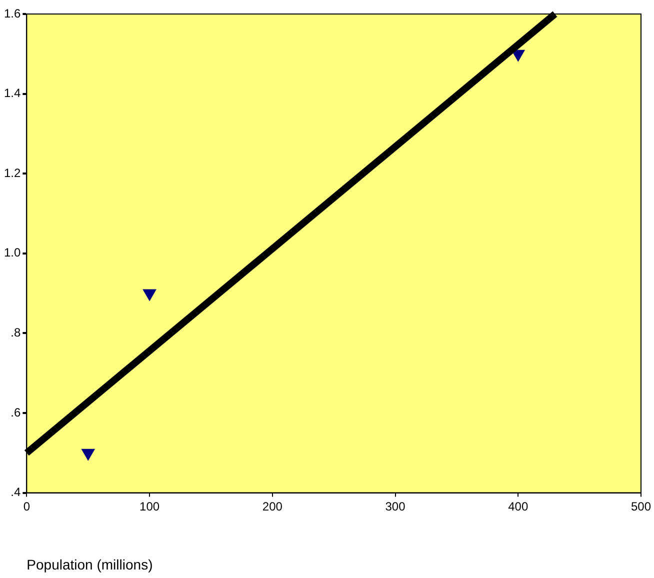  I want to click on x-axis-title: Population (millions), so click(89, 564).